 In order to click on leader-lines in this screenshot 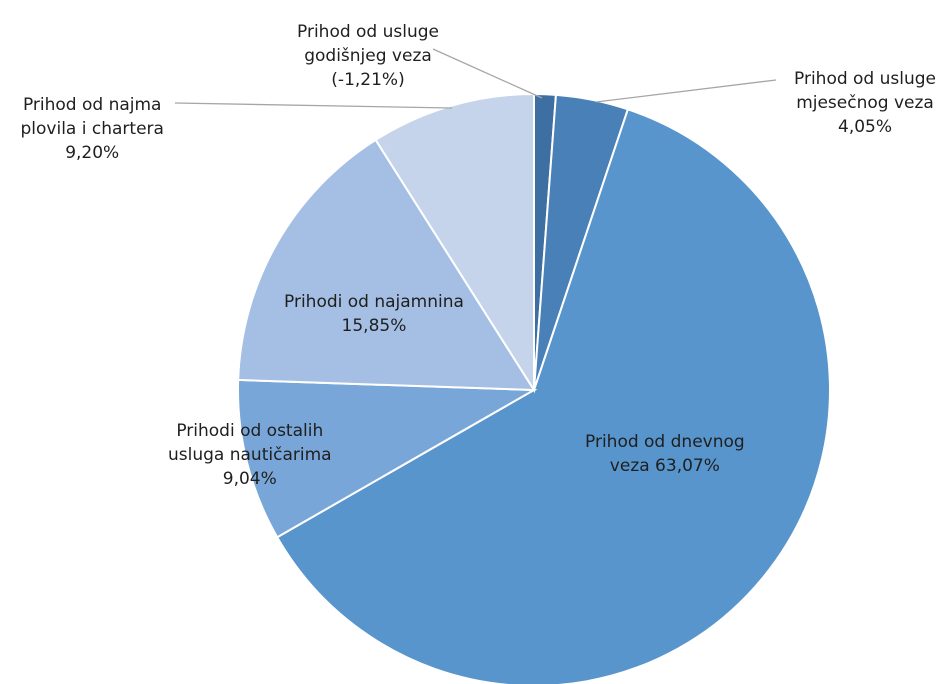, I will do `click(475, 78)`.